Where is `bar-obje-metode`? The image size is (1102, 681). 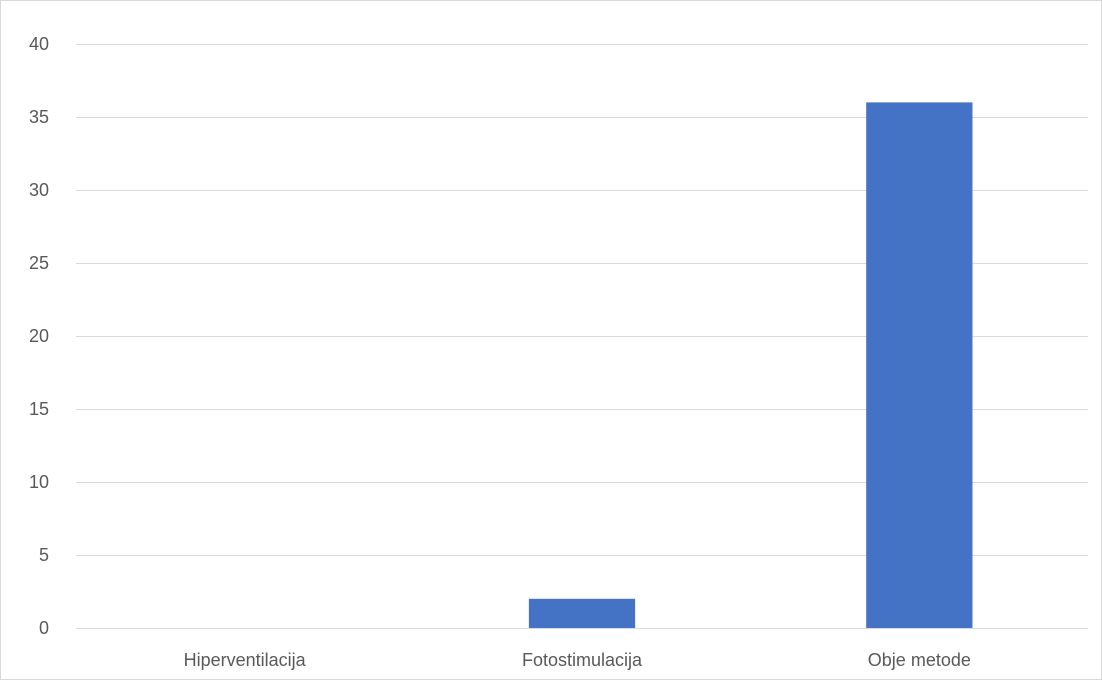
bar-obje-metode is located at coordinates (919, 365).